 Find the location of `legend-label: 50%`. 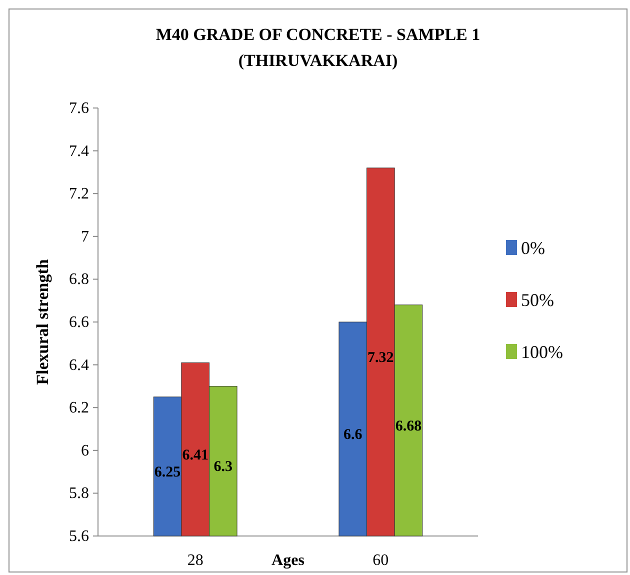

legend-label: 50% is located at coordinates (537, 300).